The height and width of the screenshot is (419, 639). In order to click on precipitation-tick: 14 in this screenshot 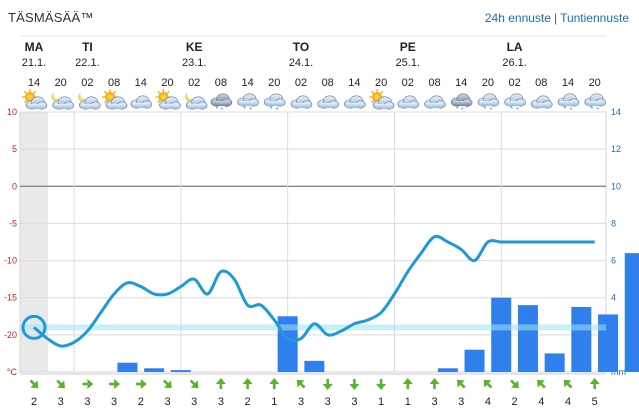, I will do `click(616, 112)`.